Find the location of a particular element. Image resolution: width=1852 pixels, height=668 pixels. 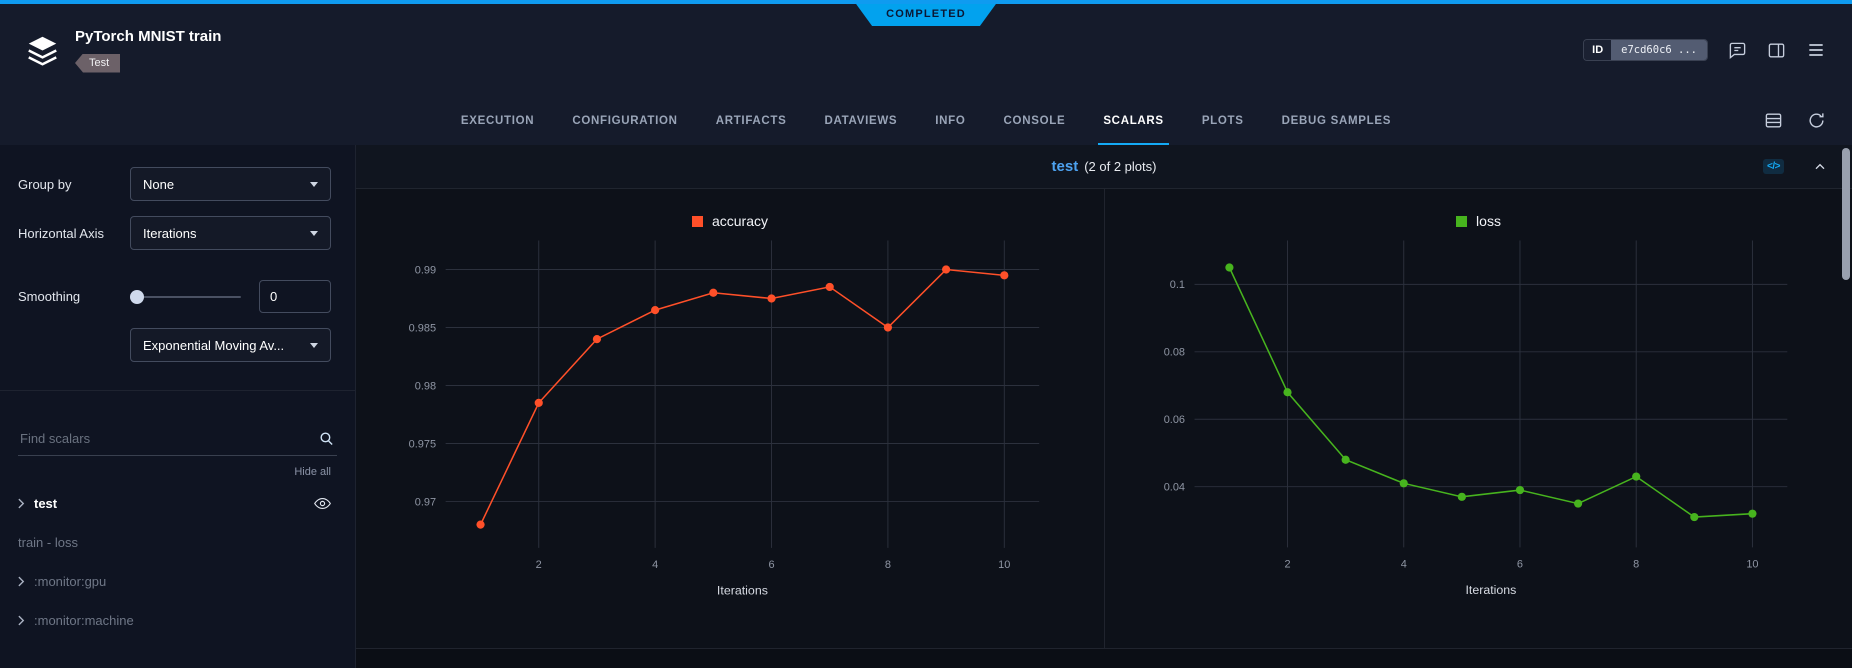

svg-text: 0.08 is located at coordinates (1174, 353).